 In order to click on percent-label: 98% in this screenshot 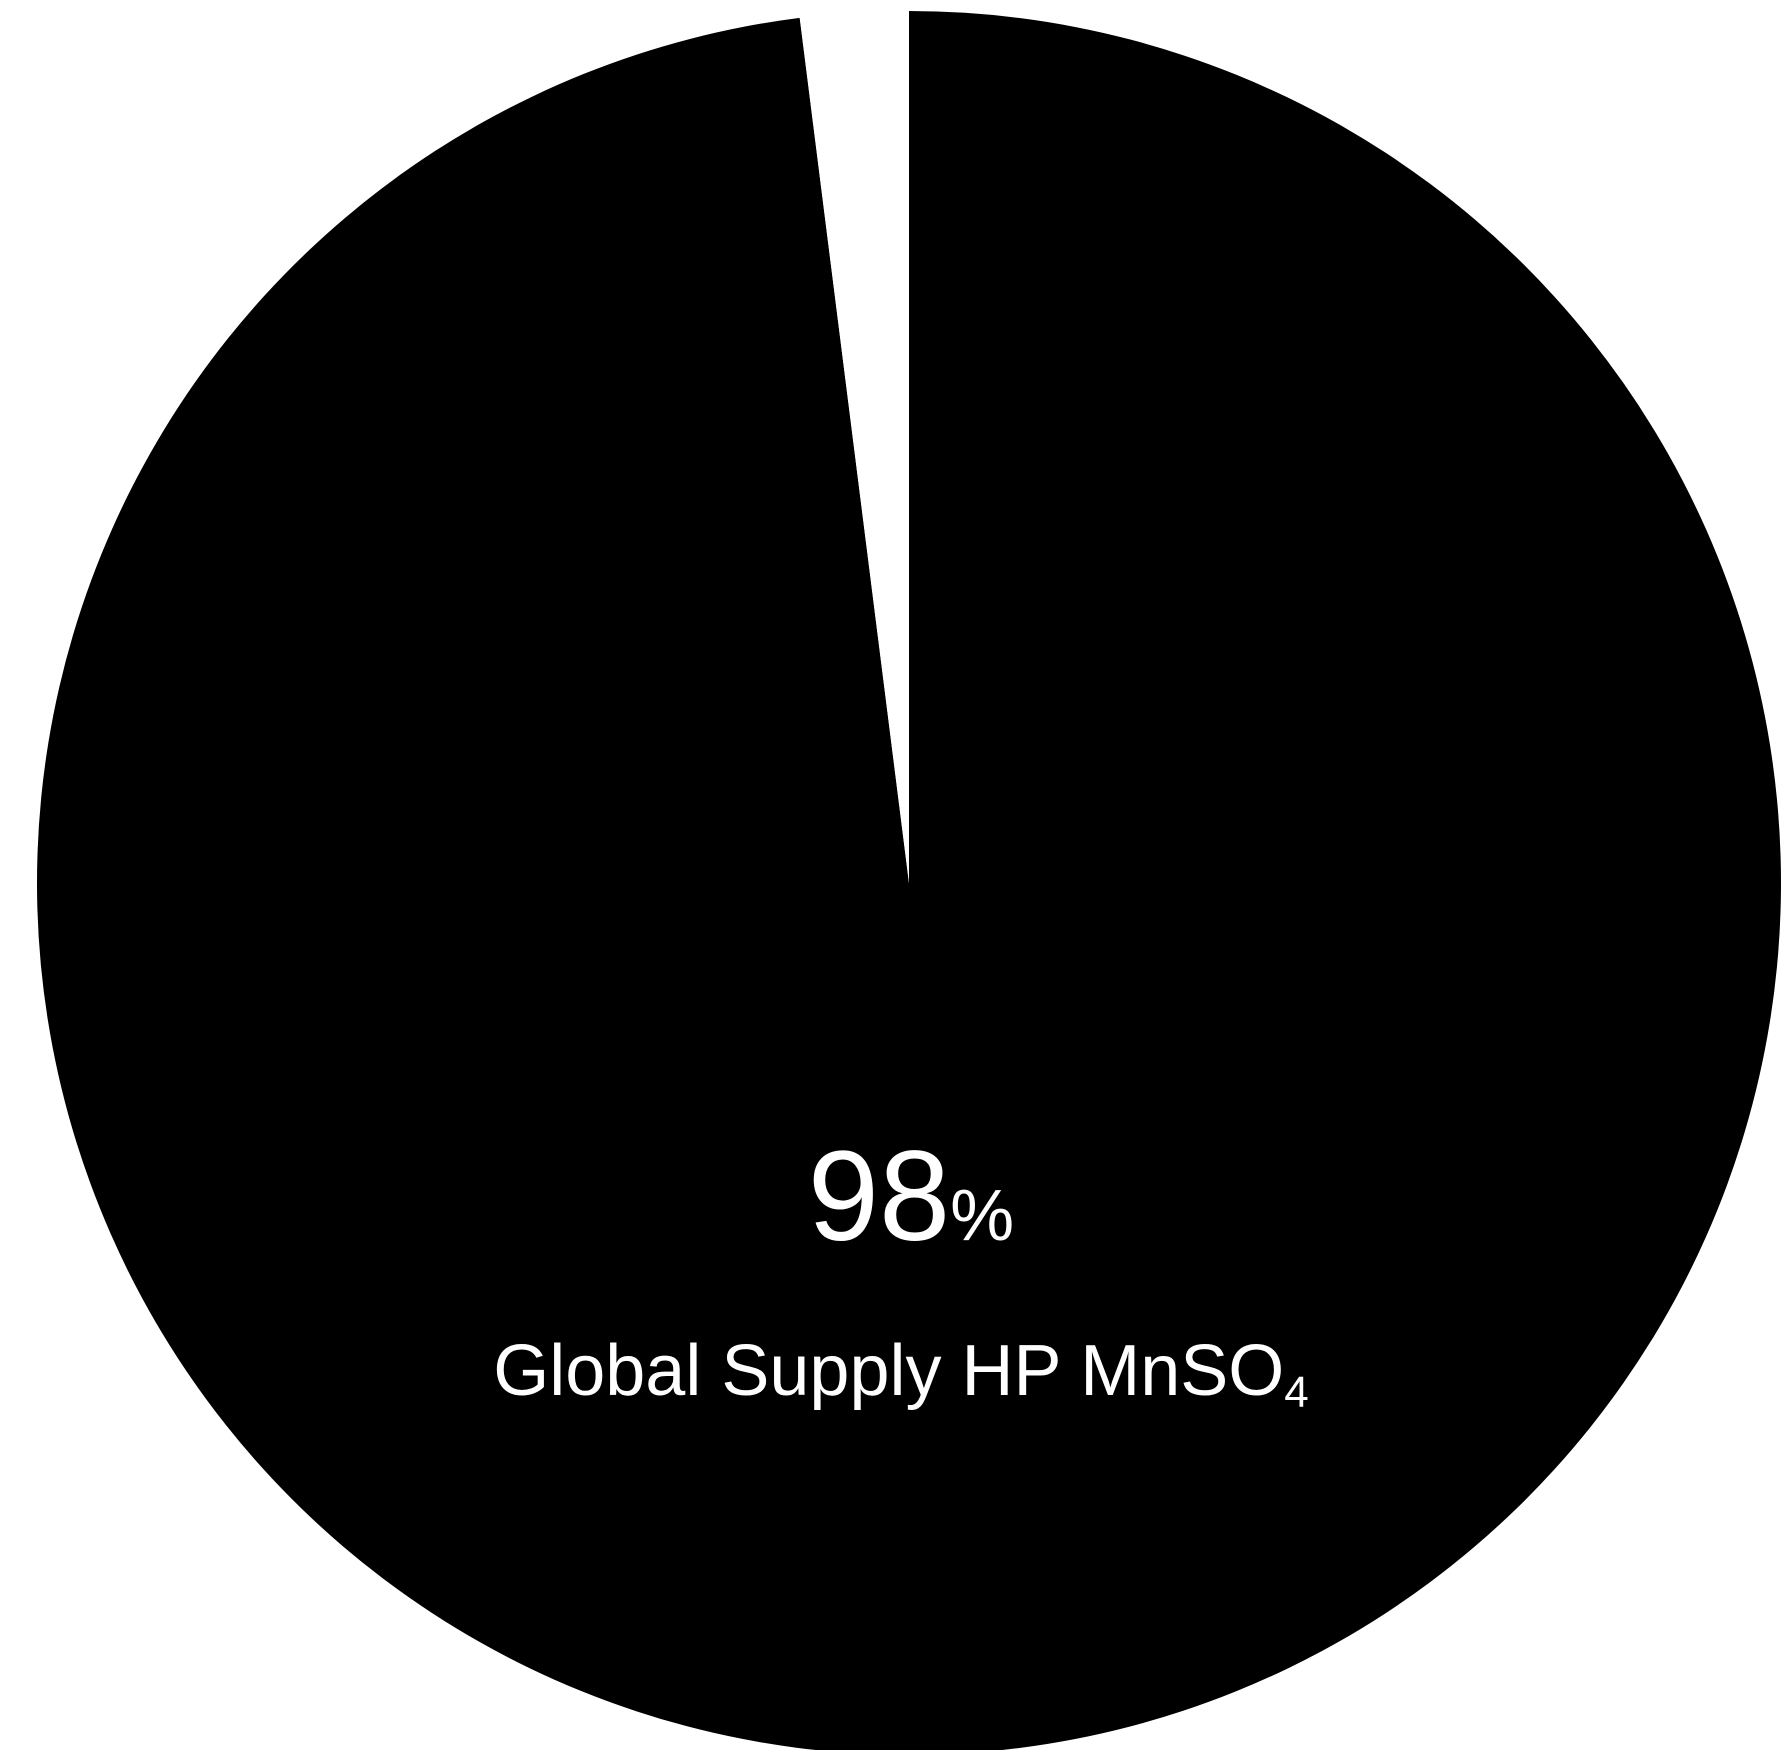, I will do `click(911, 1196)`.